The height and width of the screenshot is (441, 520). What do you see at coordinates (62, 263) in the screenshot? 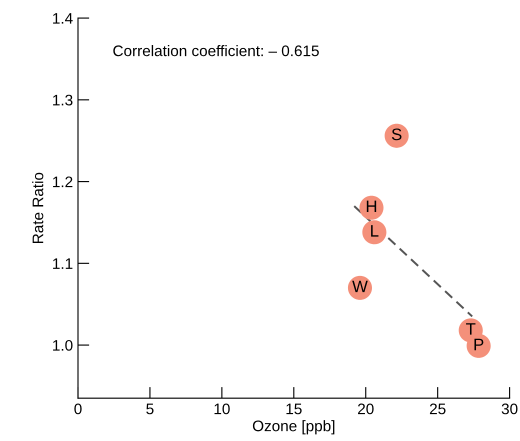
I see `y-tick-label: 1.1` at bounding box center [62, 263].